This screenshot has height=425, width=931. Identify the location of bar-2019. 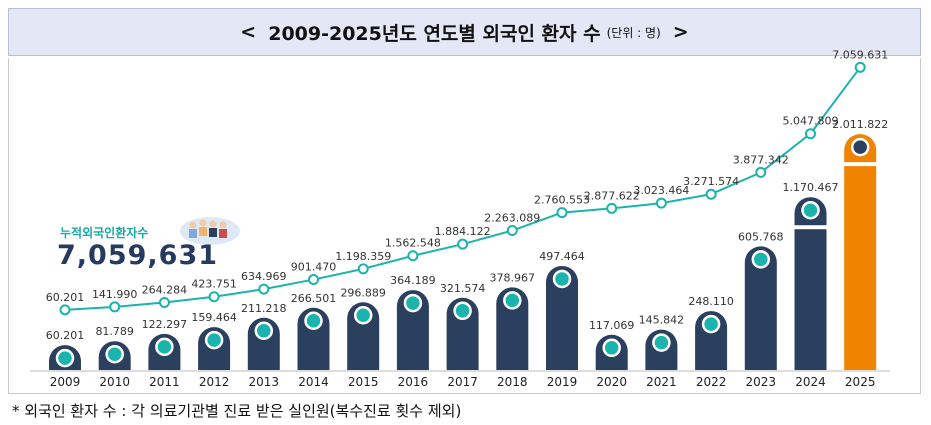
(562, 317).